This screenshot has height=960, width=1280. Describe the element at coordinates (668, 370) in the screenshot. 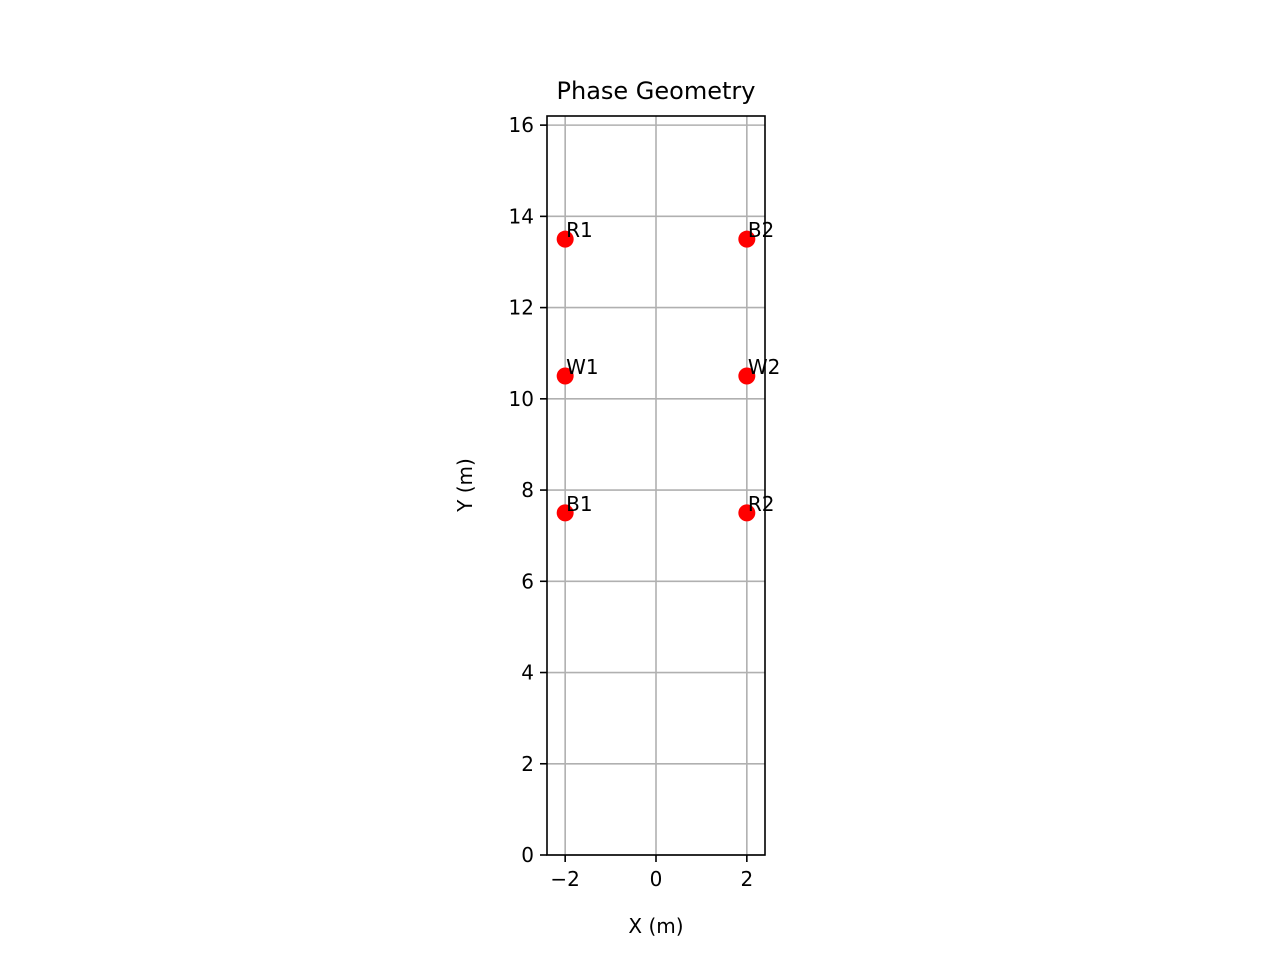

I see `data-points: R1 W1 B1 B2 W2 R2` at that location.